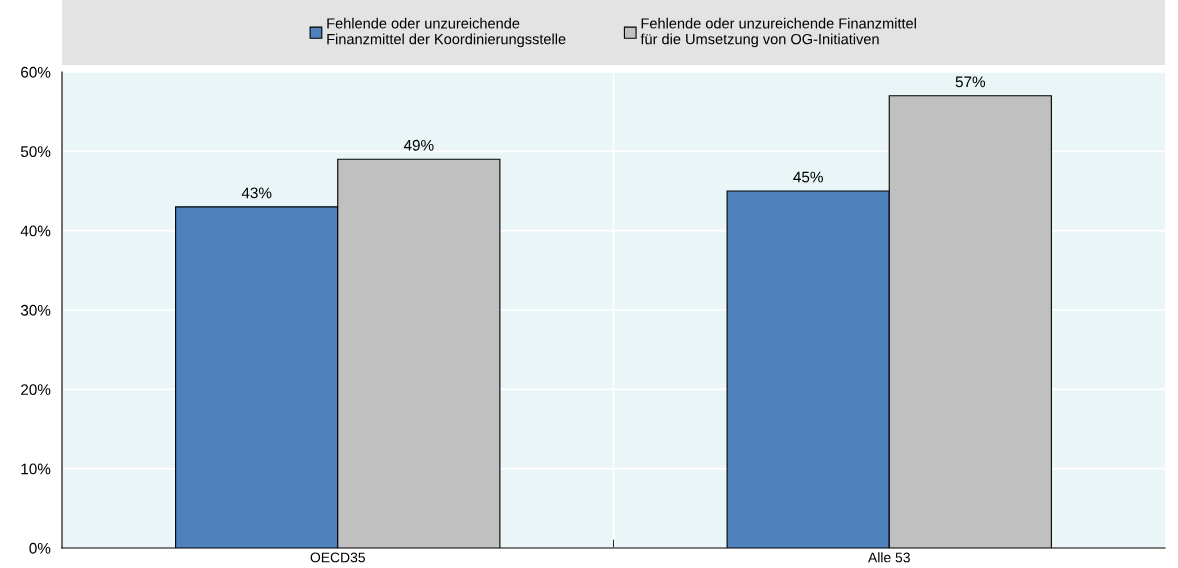 Image resolution: width=1178 pixels, height=568 pixels. What do you see at coordinates (36, 390) in the screenshot?
I see `y-tick-label: 20%` at bounding box center [36, 390].